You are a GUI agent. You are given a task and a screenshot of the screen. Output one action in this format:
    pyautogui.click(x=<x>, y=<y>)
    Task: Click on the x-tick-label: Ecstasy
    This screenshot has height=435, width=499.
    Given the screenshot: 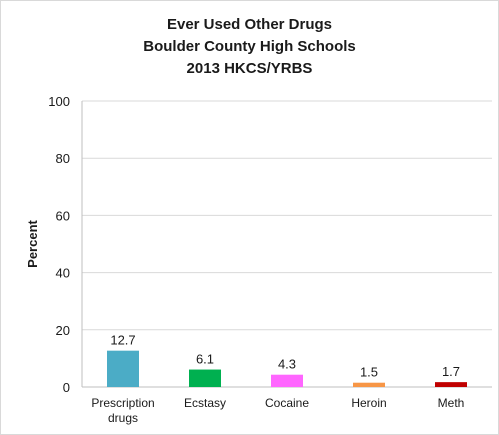 What is the action you would take?
    pyautogui.click(x=205, y=403)
    